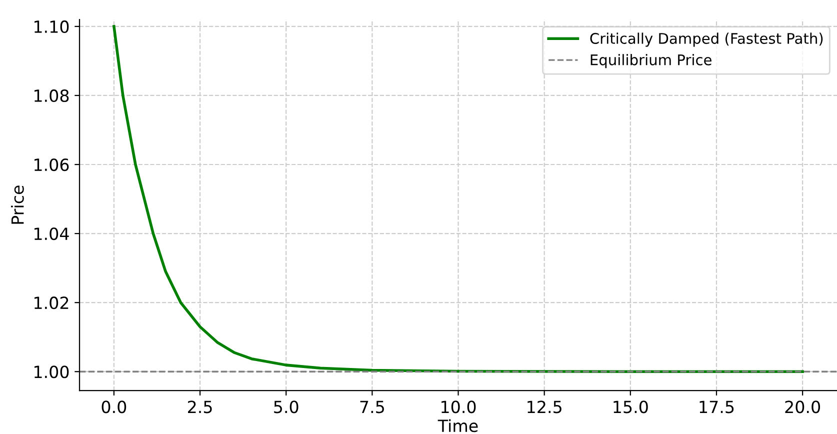  I want to click on x-tick-label: 20.0, so click(802, 407).